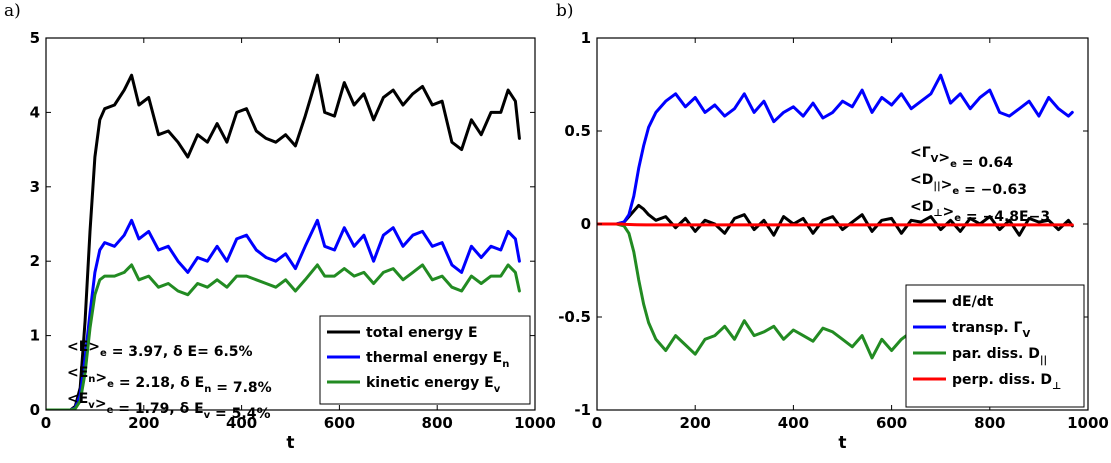 This screenshot has width=1111, height=463. Describe the element at coordinates (169, 380) in the screenshot. I see `panel-a-annotation-1: <En>e = 2.18, δ En = 7.8%` at that location.